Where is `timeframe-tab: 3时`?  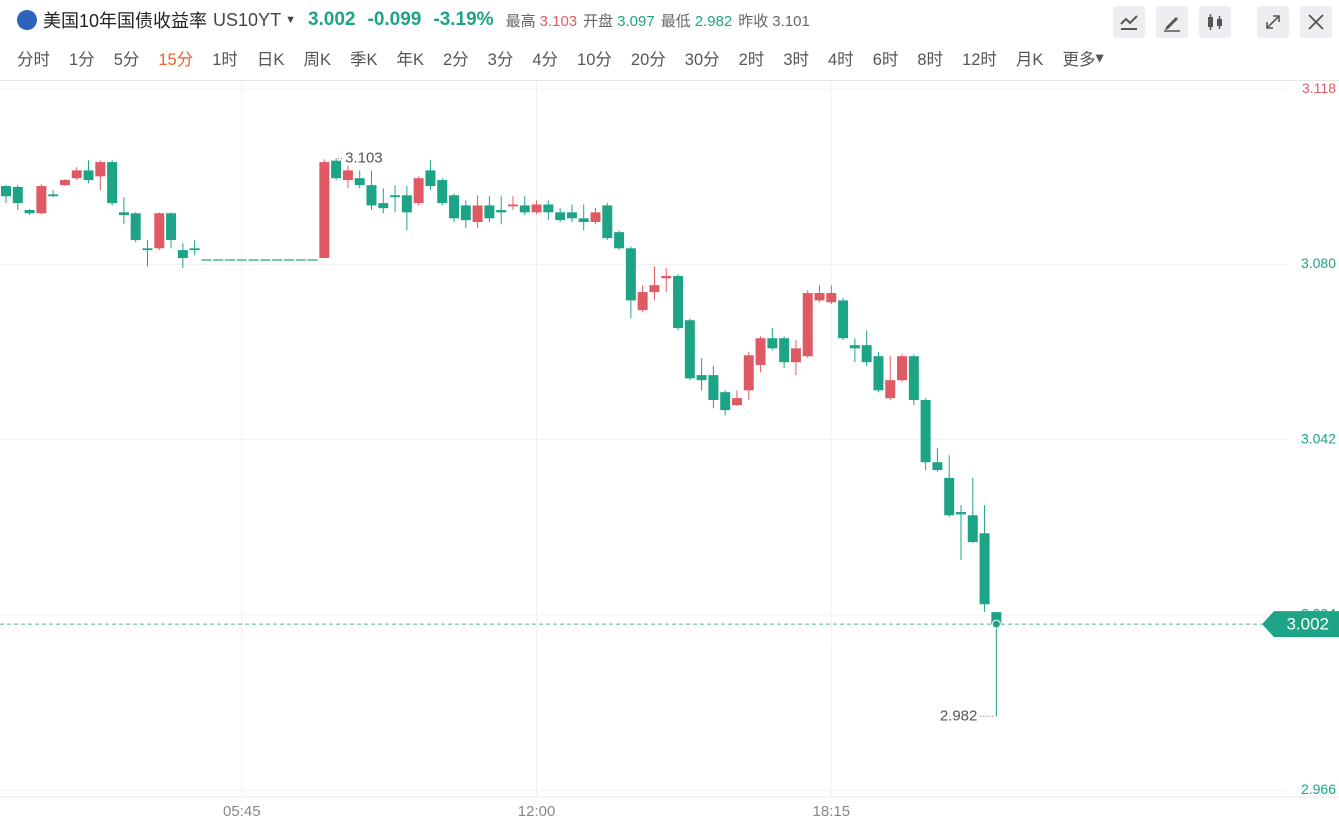
timeframe-tab: 3时 is located at coordinates (796, 60).